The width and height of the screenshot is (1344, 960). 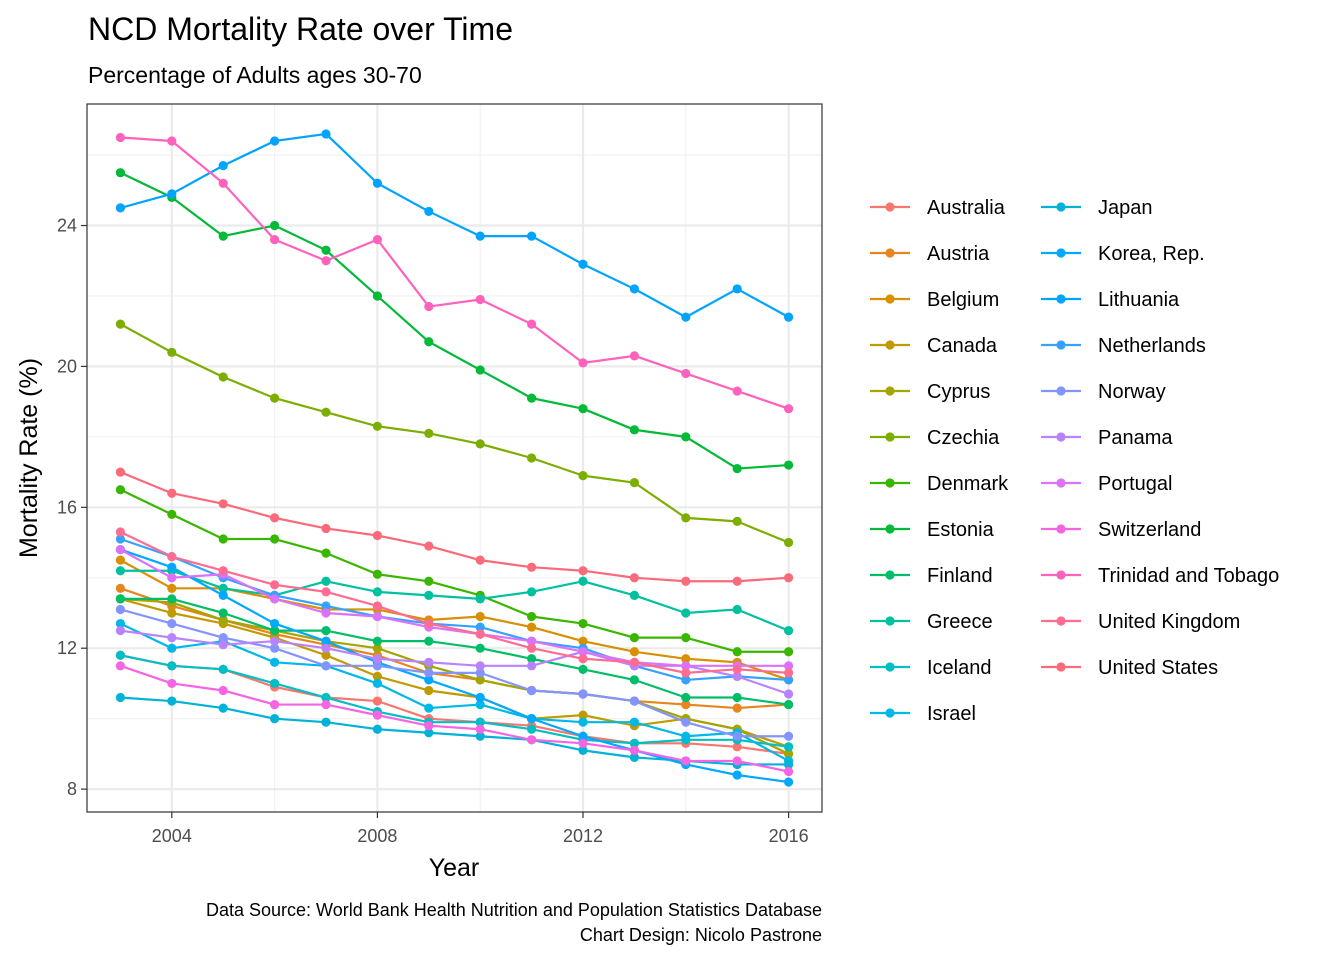 I want to click on series-line-united-kingdom, so click(x=454, y=602).